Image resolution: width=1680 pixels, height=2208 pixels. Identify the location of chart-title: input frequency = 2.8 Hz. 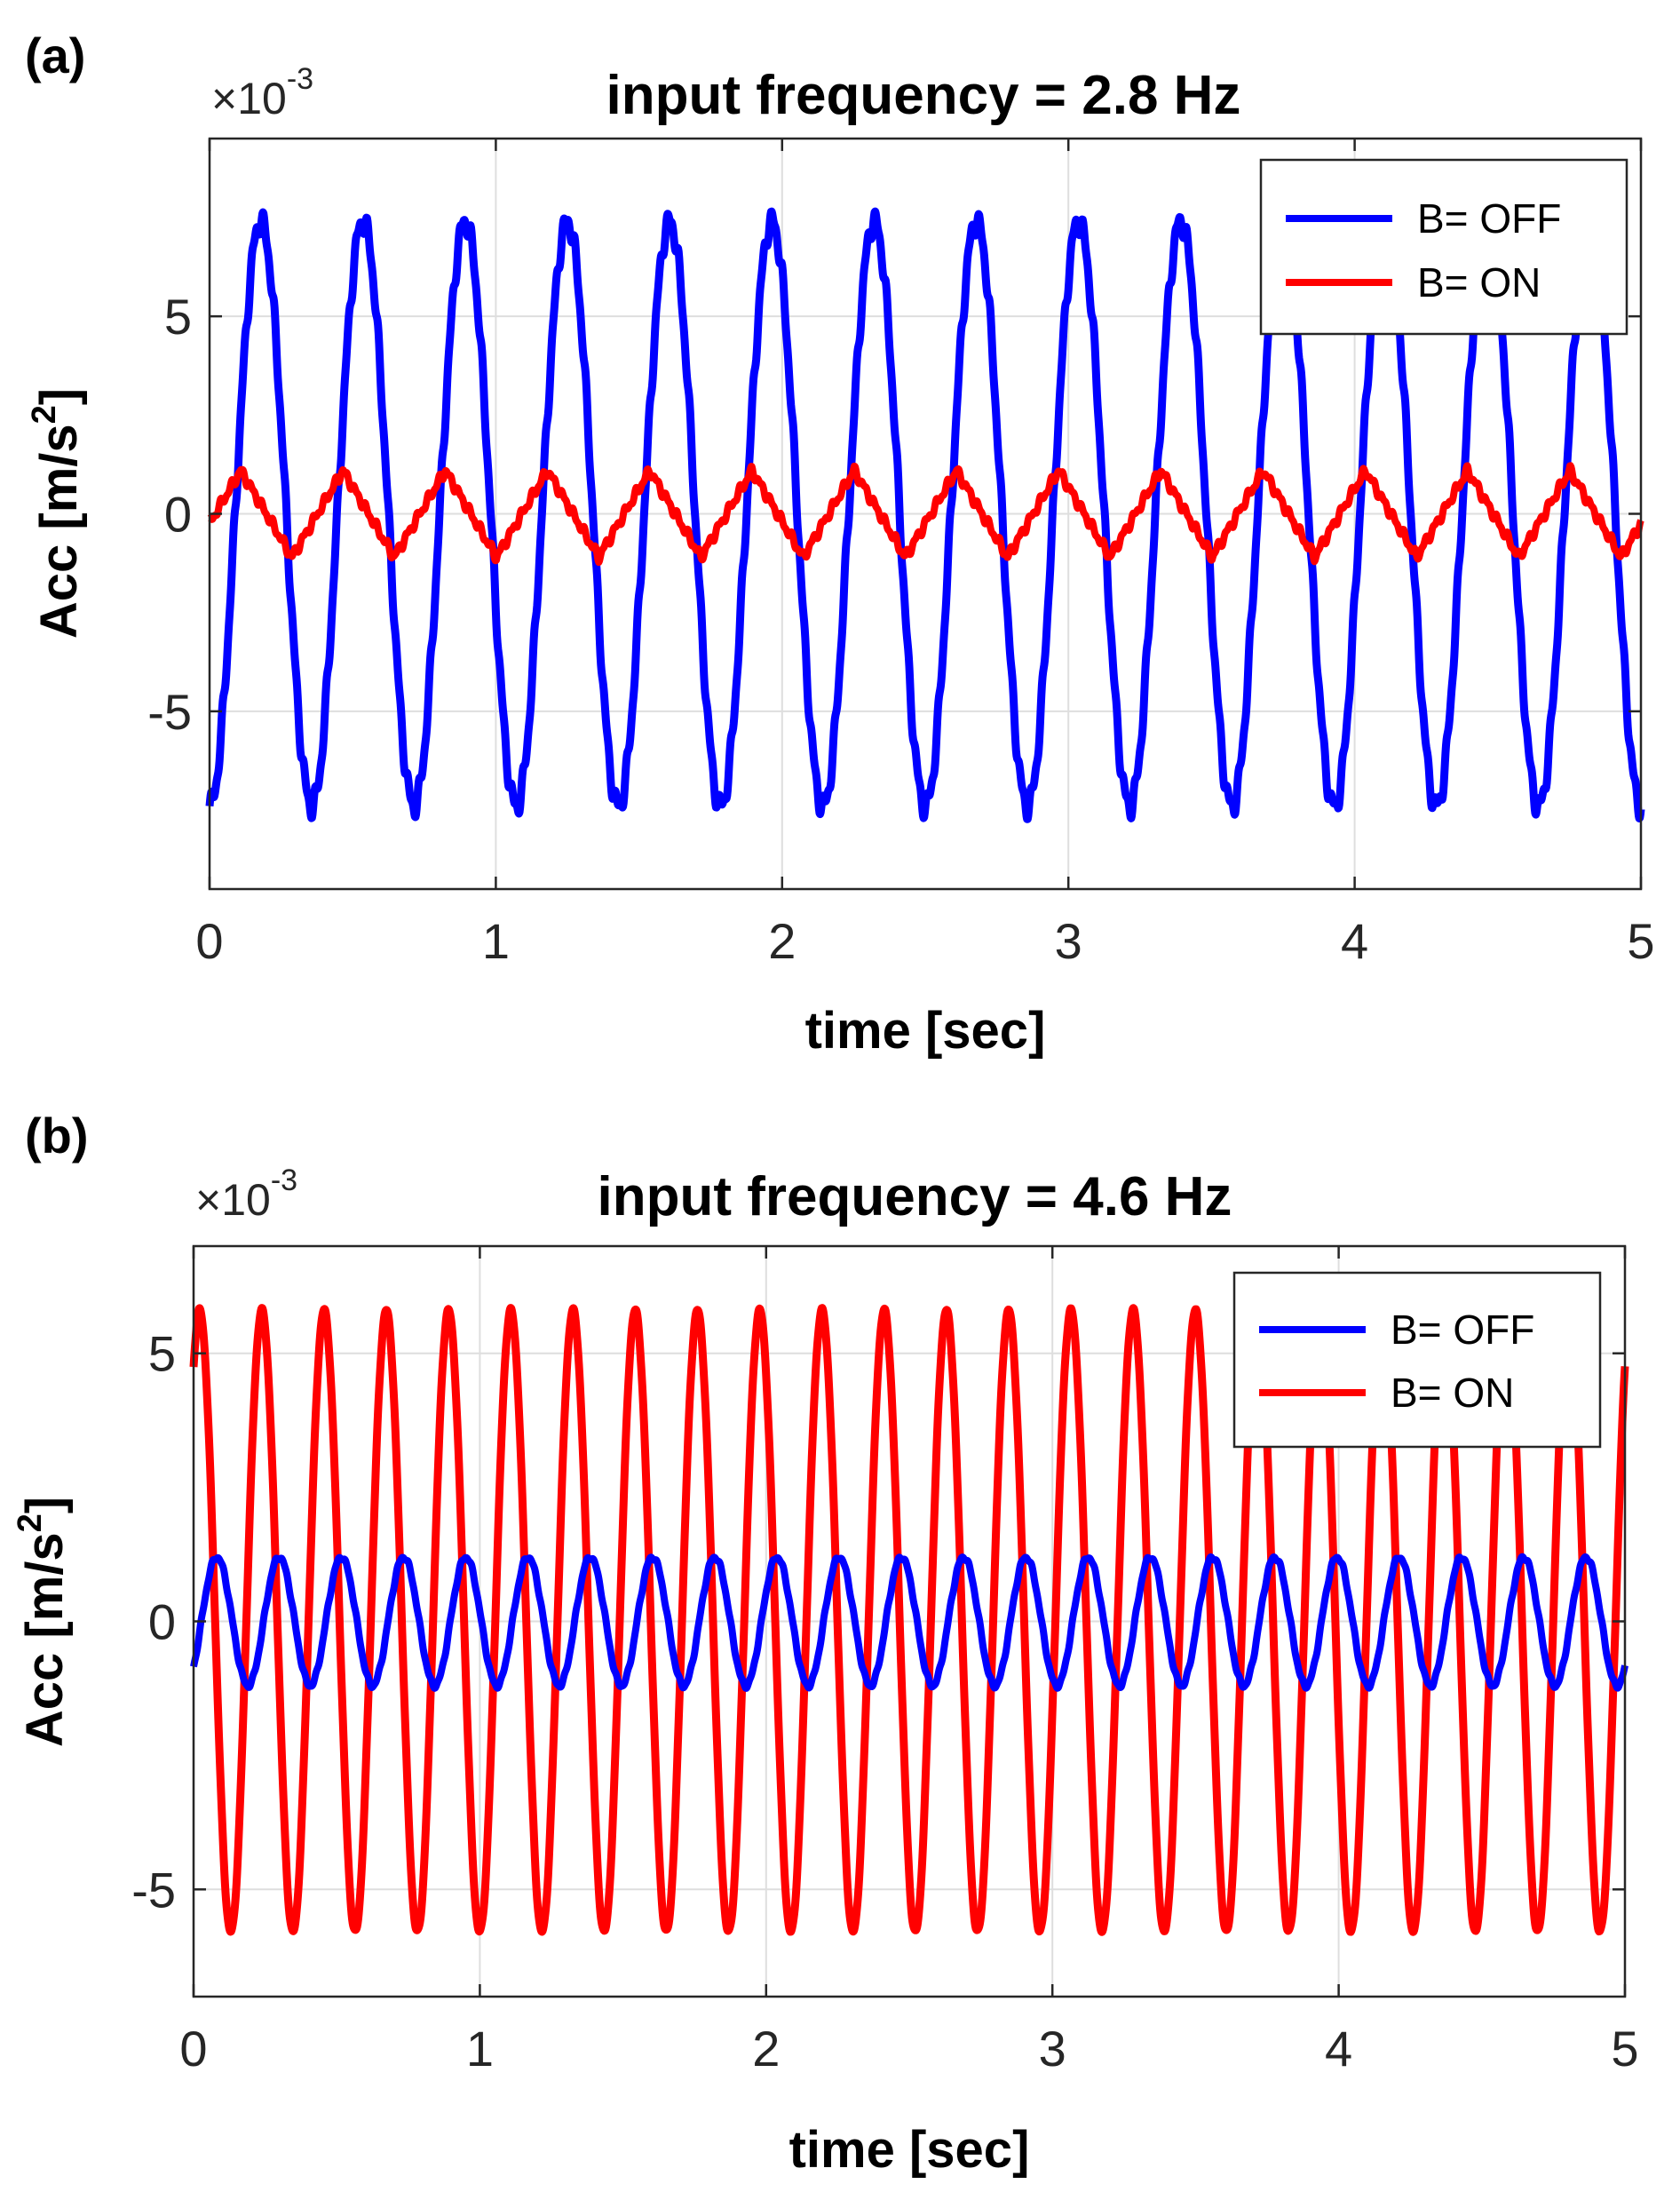
(923, 95).